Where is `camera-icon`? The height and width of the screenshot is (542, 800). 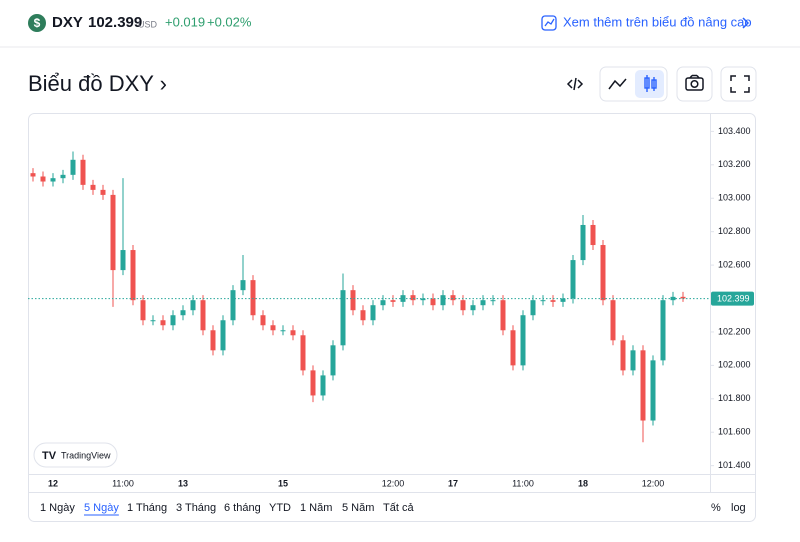 camera-icon is located at coordinates (694, 82).